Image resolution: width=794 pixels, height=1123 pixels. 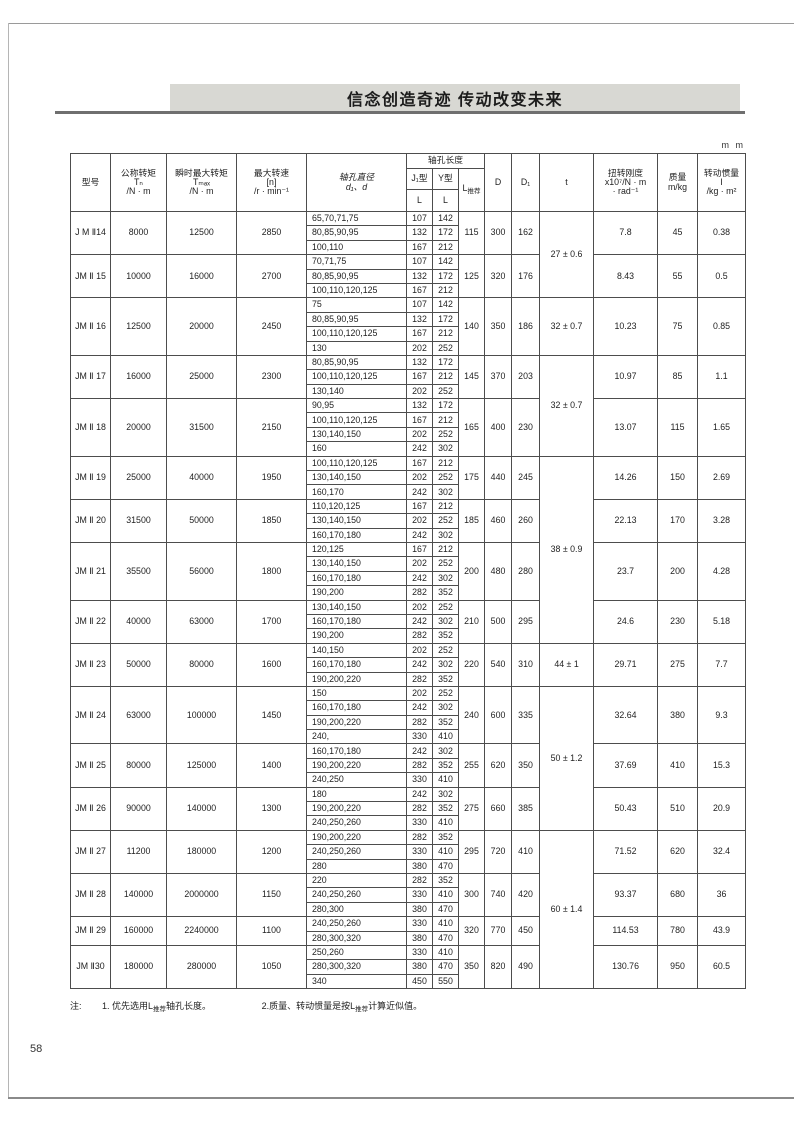 What do you see at coordinates (408, 895) in the screenshot?
I see `table-row: 240,250,260 330 410` at bounding box center [408, 895].